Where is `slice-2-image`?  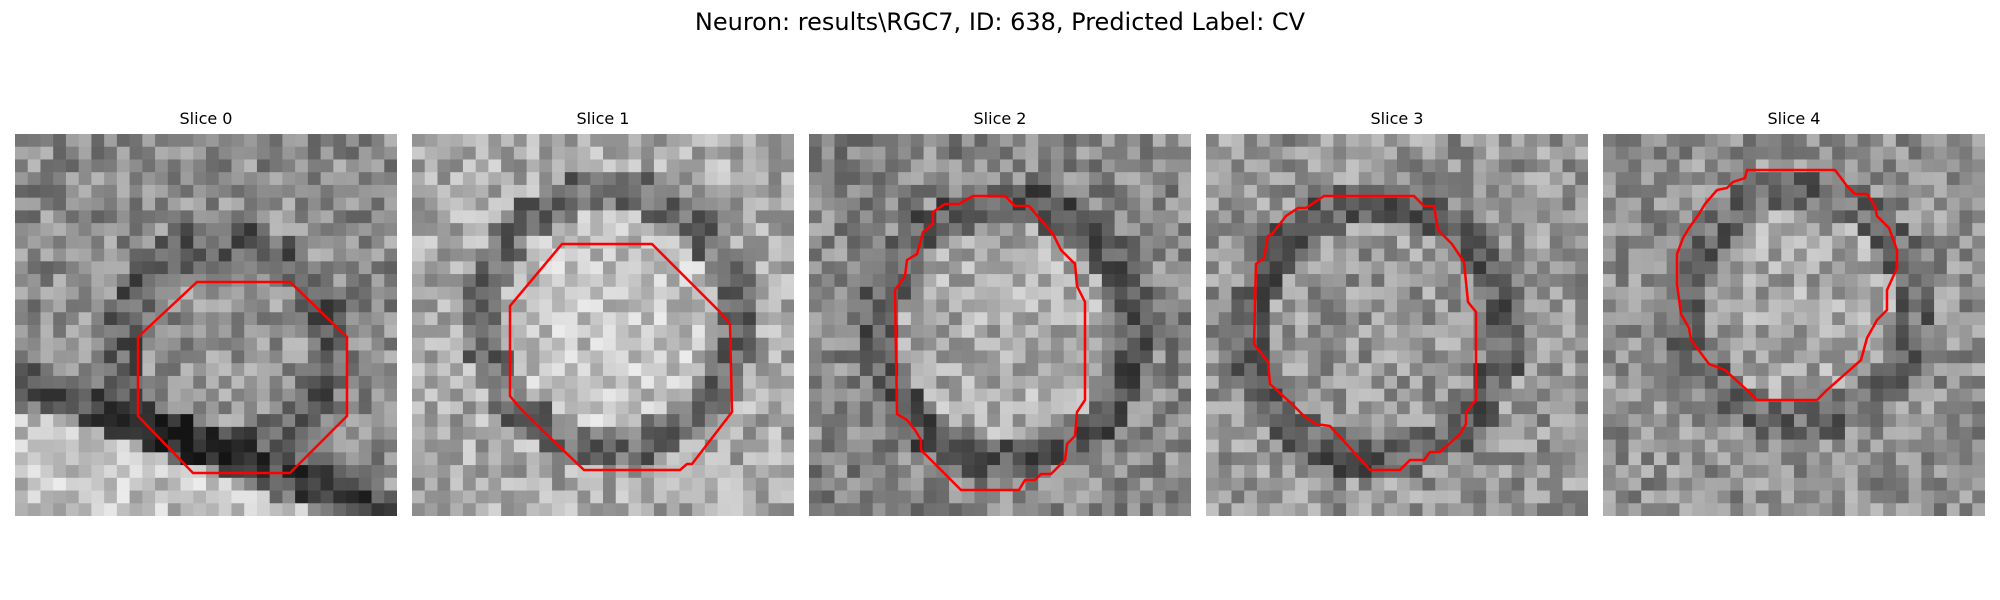
slice-2-image is located at coordinates (1000, 325).